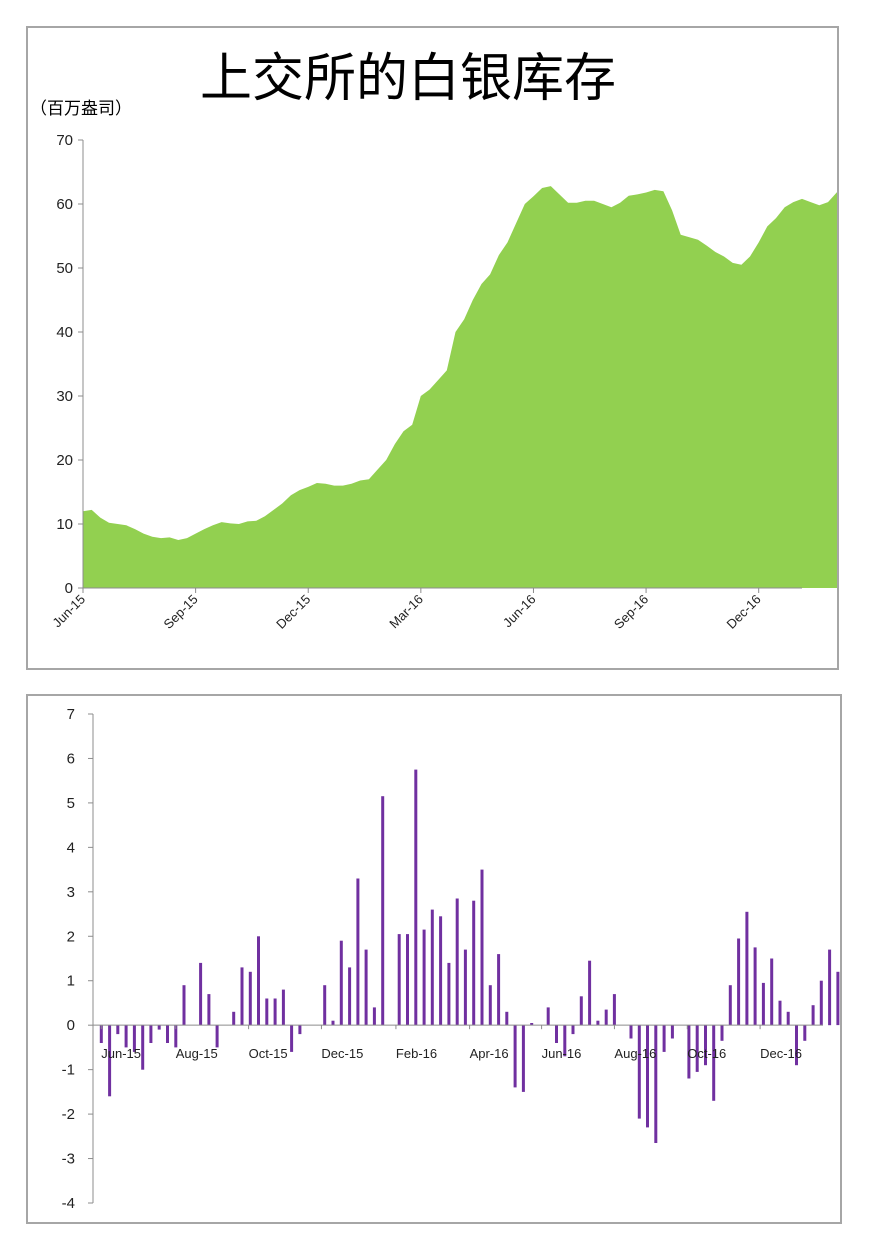 This screenshot has height=1246, width=880. Describe the element at coordinates (631, 612) in the screenshot. I see `x-tick-label: Sep-16` at that location.